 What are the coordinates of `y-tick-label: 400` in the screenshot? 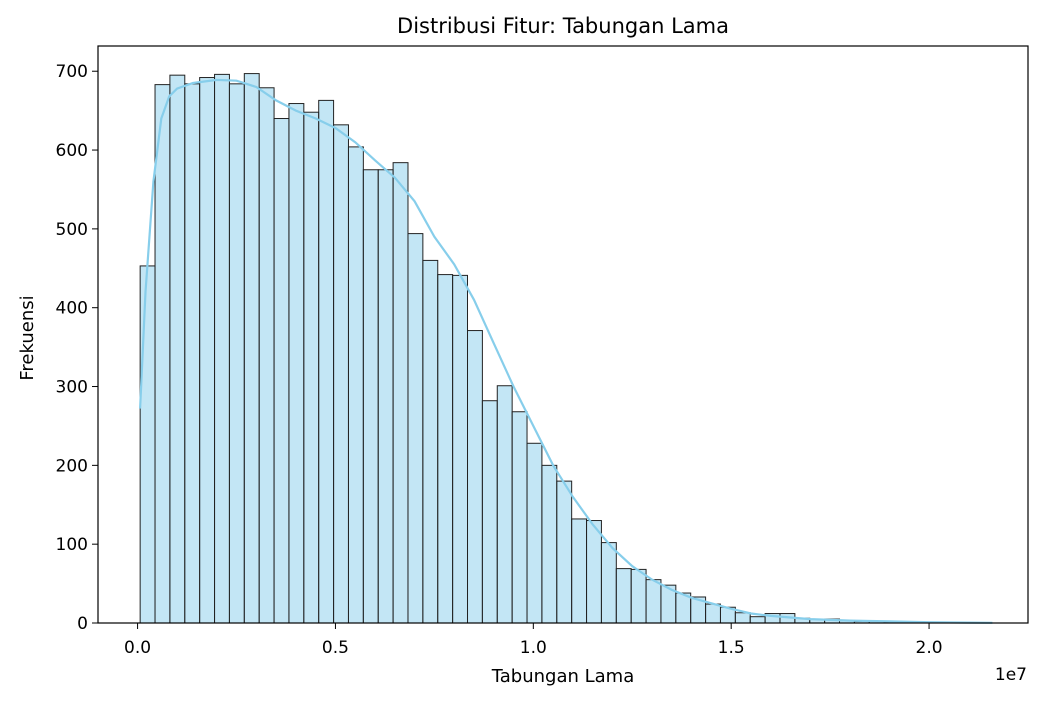 It's located at (72, 309).